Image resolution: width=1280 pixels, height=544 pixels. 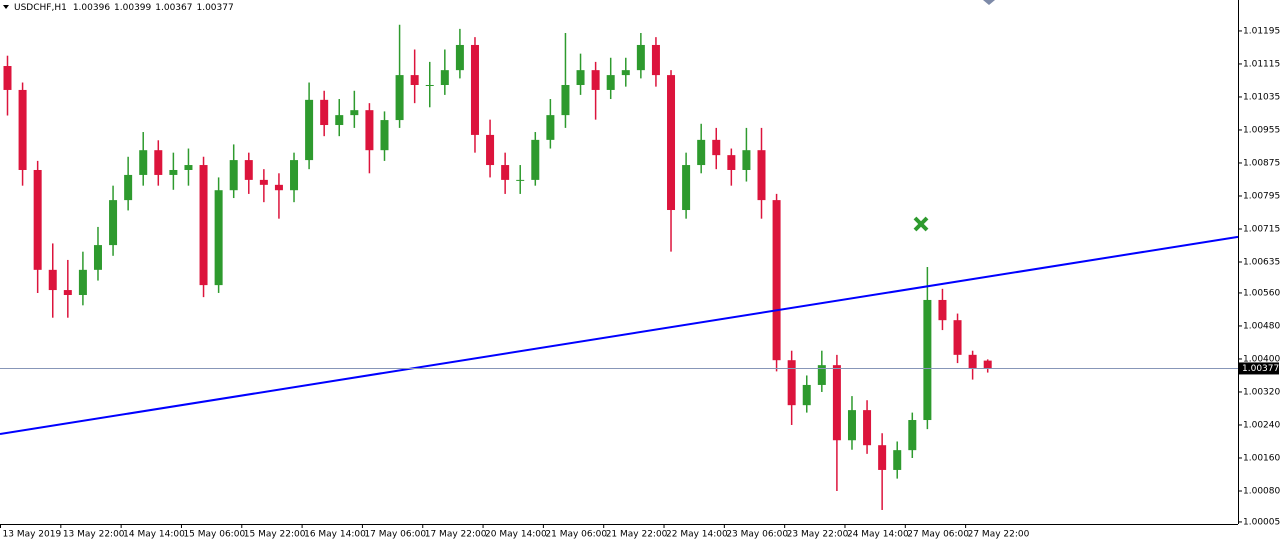 I want to click on cross-stroke, so click(x=921, y=224).